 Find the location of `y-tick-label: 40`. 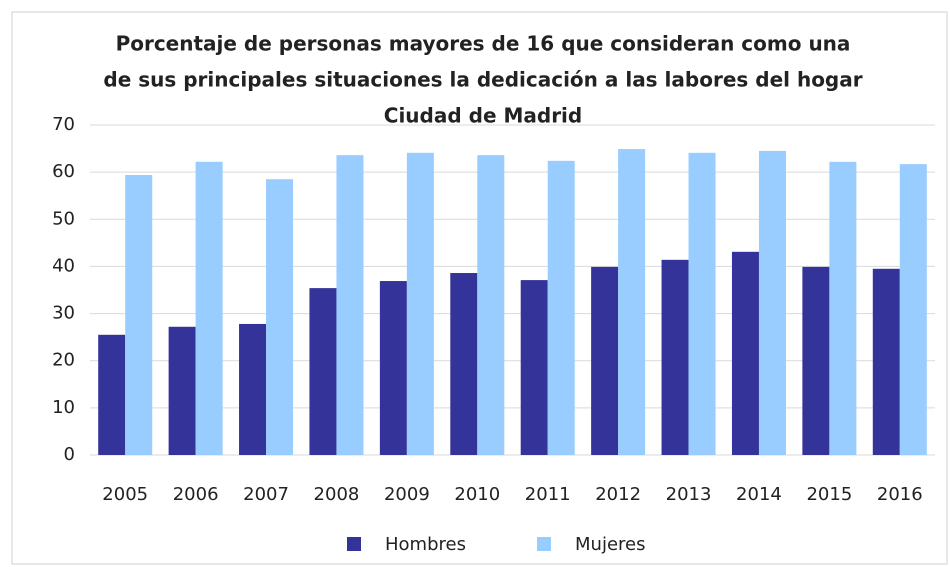

y-tick-label: 40 is located at coordinates (63, 265).